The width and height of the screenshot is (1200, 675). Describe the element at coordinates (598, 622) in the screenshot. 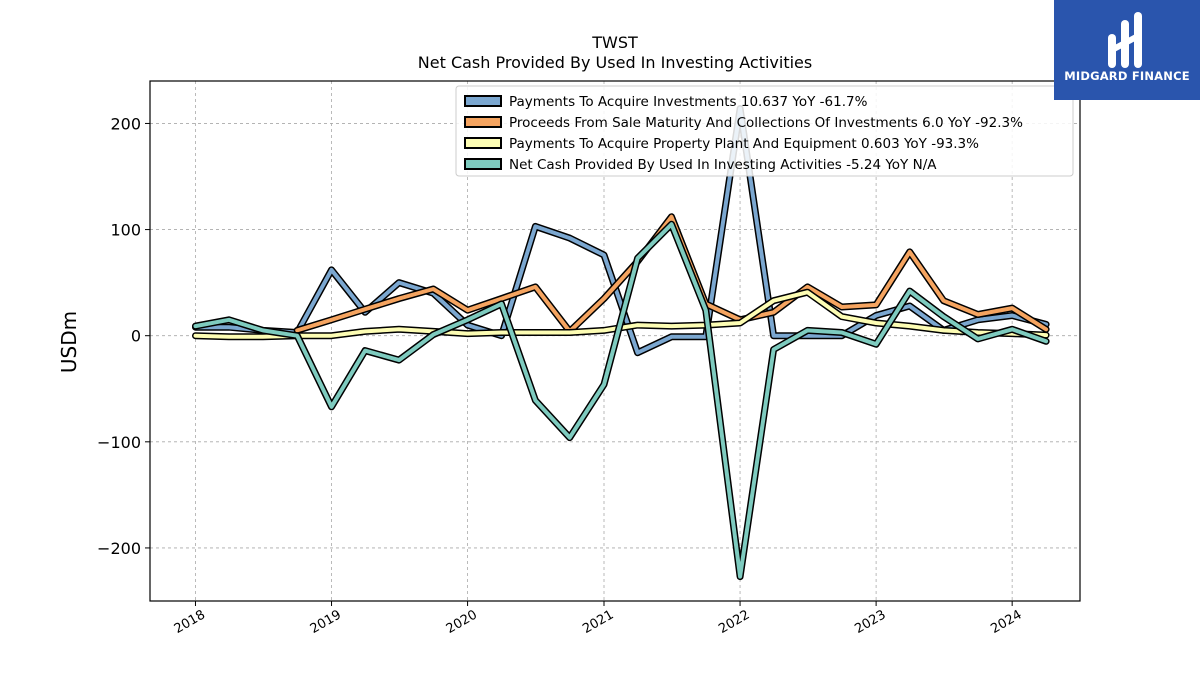

I see `x-tick-label: 2021` at that location.